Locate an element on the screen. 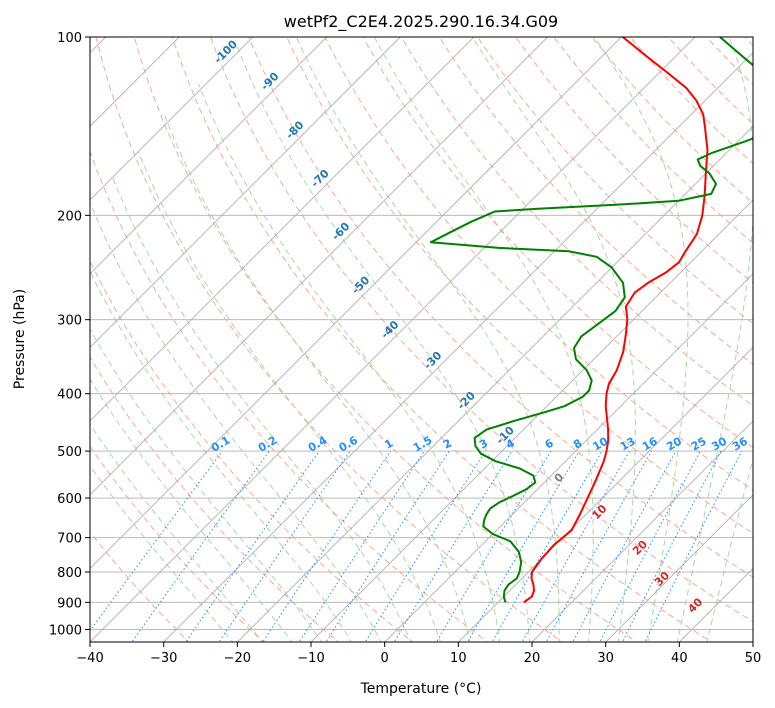 The width and height of the screenshot is (775, 708). dry-adiabat-line is located at coordinates (772, 334).